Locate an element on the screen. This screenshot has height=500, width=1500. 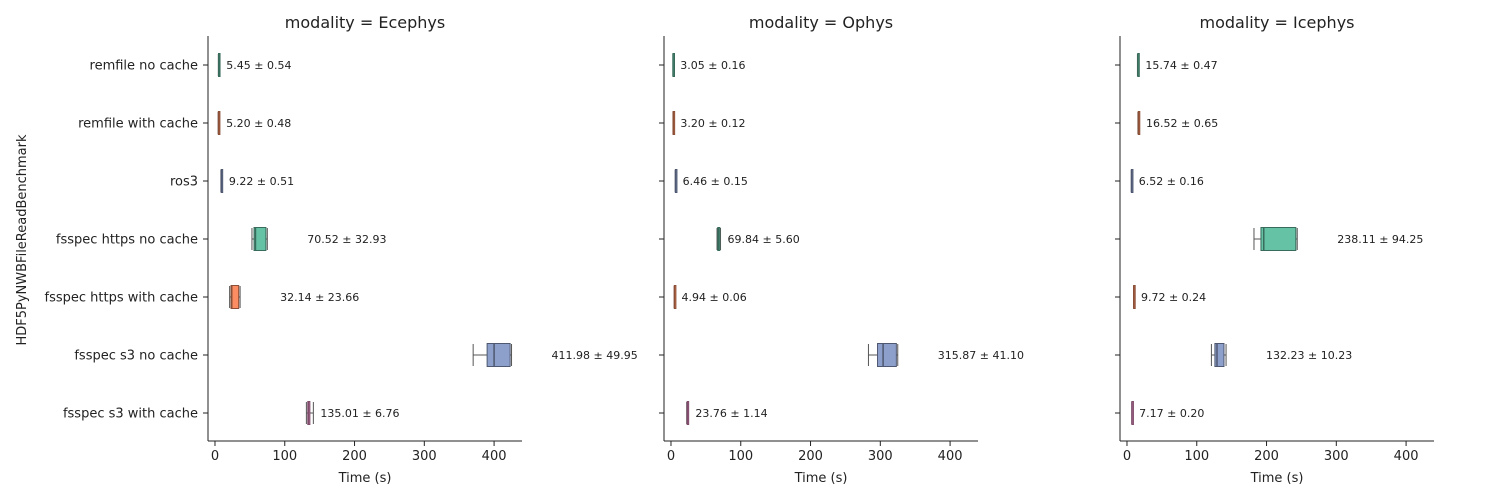
box-7: 7.17 ± 0.20 is located at coordinates (1167, 413).